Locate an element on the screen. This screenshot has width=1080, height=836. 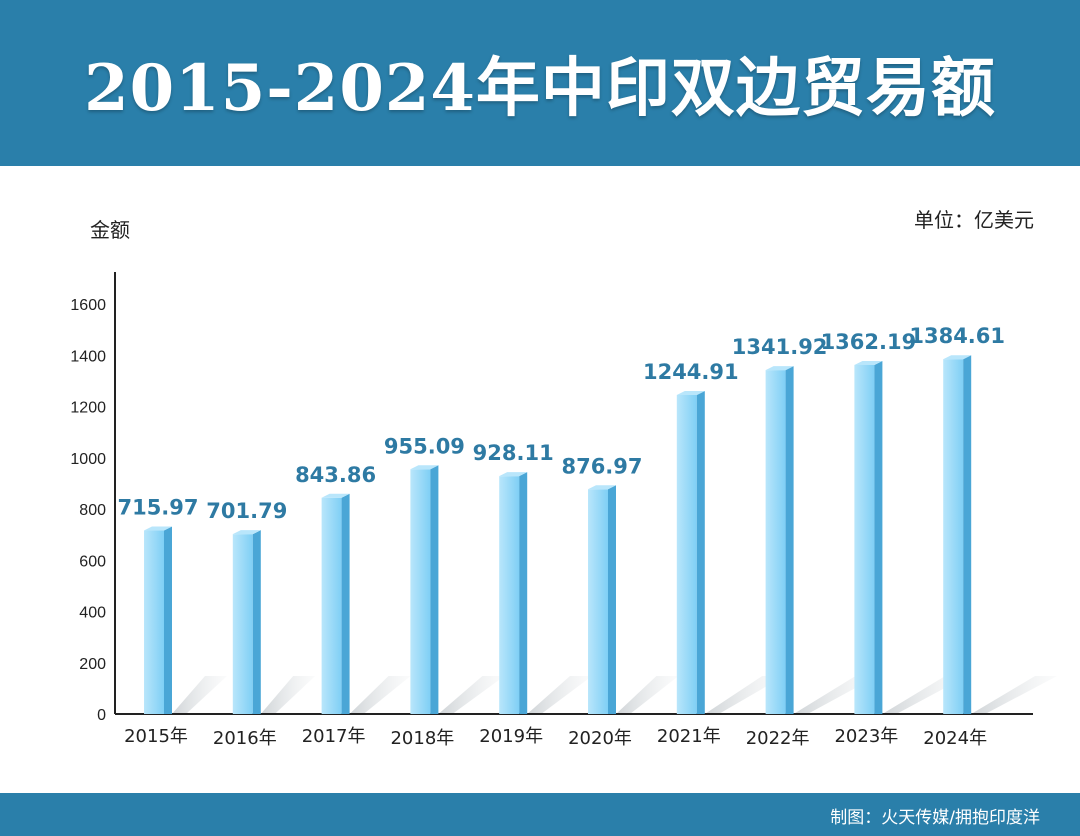
y-tick-label: 1000 is located at coordinates (88, 459).